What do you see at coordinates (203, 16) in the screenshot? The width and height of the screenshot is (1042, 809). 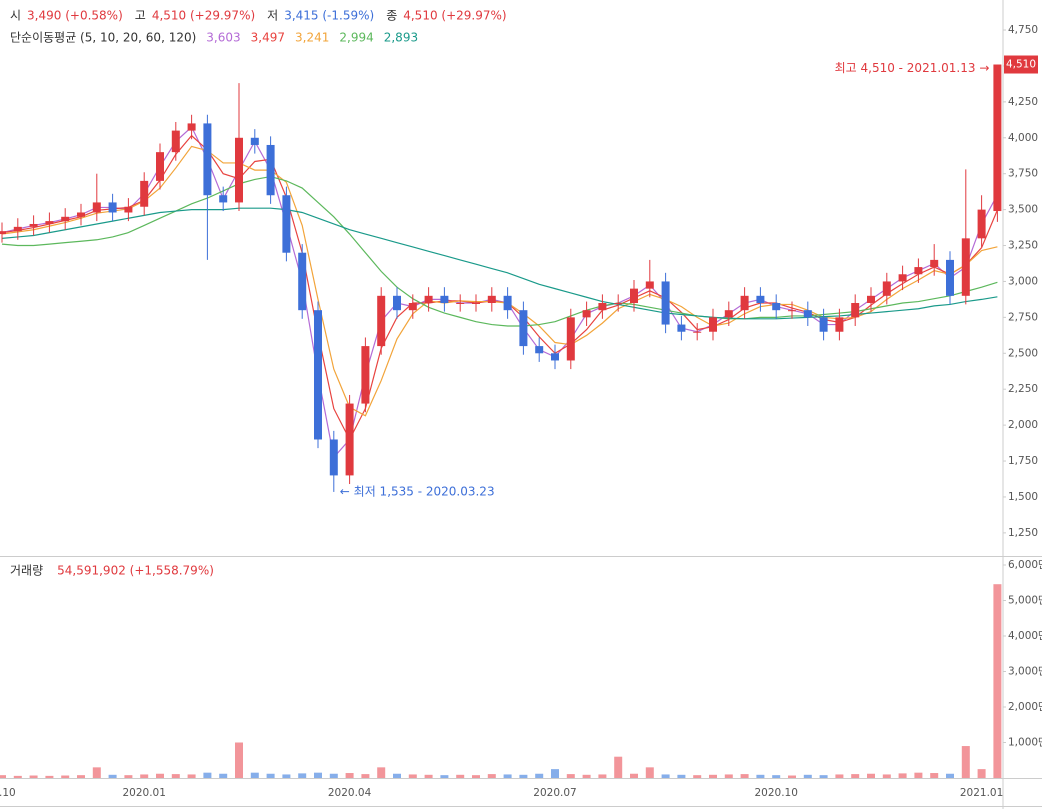 I see `info-value: 4,510 (+29.97%)` at bounding box center [203, 16].